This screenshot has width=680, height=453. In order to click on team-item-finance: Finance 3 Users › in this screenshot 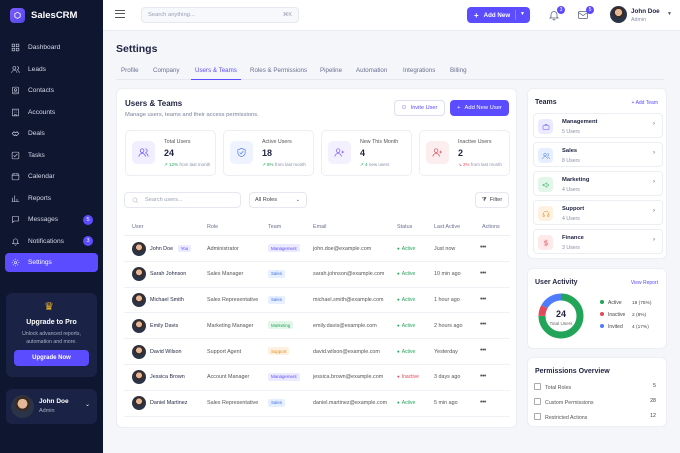, I will do `click(598, 241)`.